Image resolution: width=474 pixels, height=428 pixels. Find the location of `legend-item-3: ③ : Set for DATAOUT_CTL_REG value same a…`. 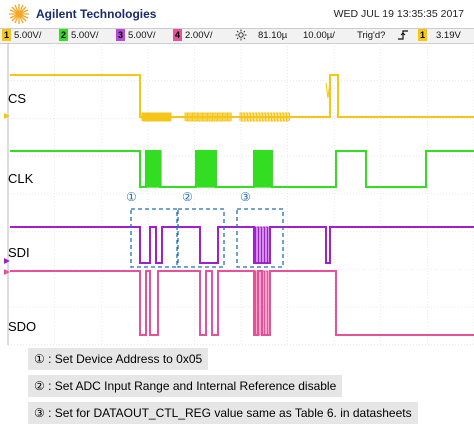

legend-item-3: ③ : Set for DATAOUT_CTL_REG value same a… is located at coordinates (223, 413).